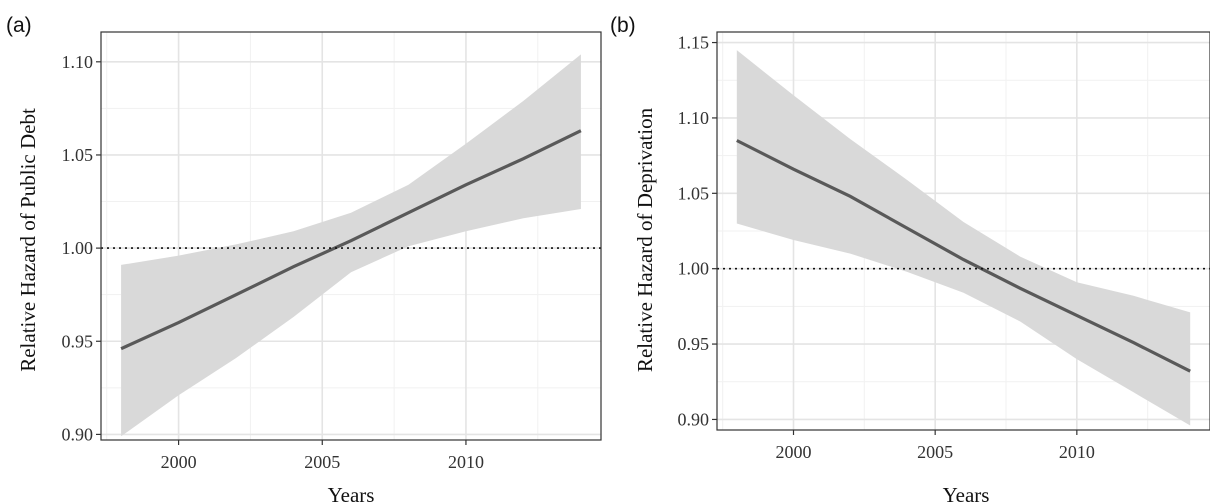 Image resolution: width=1210 pixels, height=504 pixels. Describe the element at coordinates (694, 419) in the screenshot. I see `panel-b-y-tick-label: 0.90` at that location.